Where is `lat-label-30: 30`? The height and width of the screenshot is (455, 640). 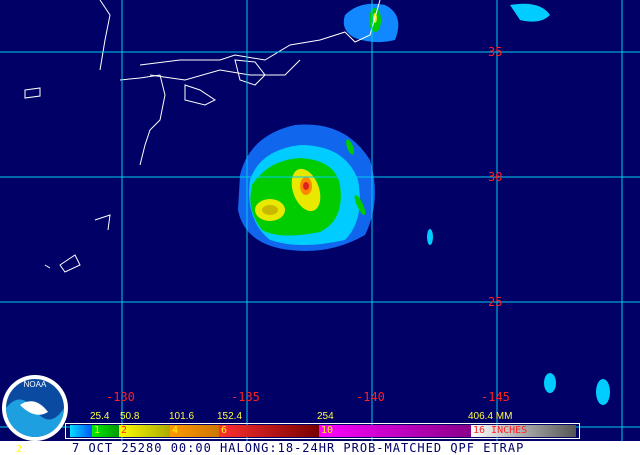
lat-label-30: 30 is located at coordinates (495, 177).